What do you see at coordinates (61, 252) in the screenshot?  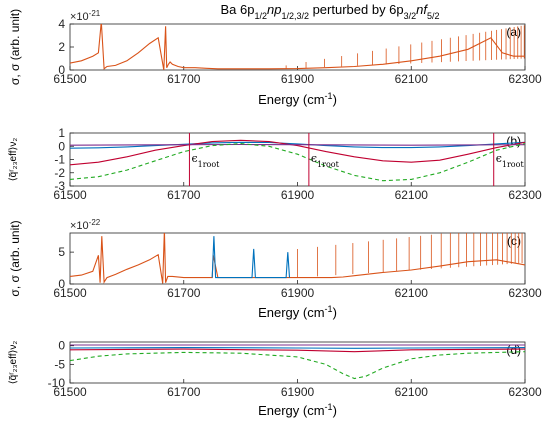 I see `y-tick-label: 5` at bounding box center [61, 252].